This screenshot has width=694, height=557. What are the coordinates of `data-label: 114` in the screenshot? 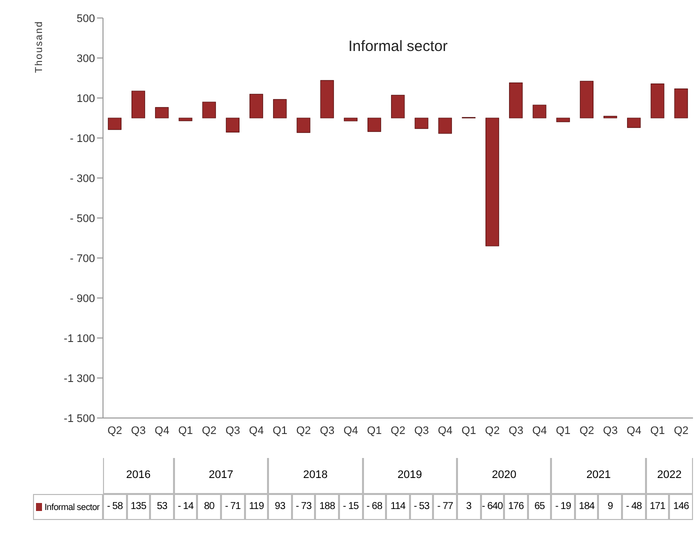 It's located at (398, 507).